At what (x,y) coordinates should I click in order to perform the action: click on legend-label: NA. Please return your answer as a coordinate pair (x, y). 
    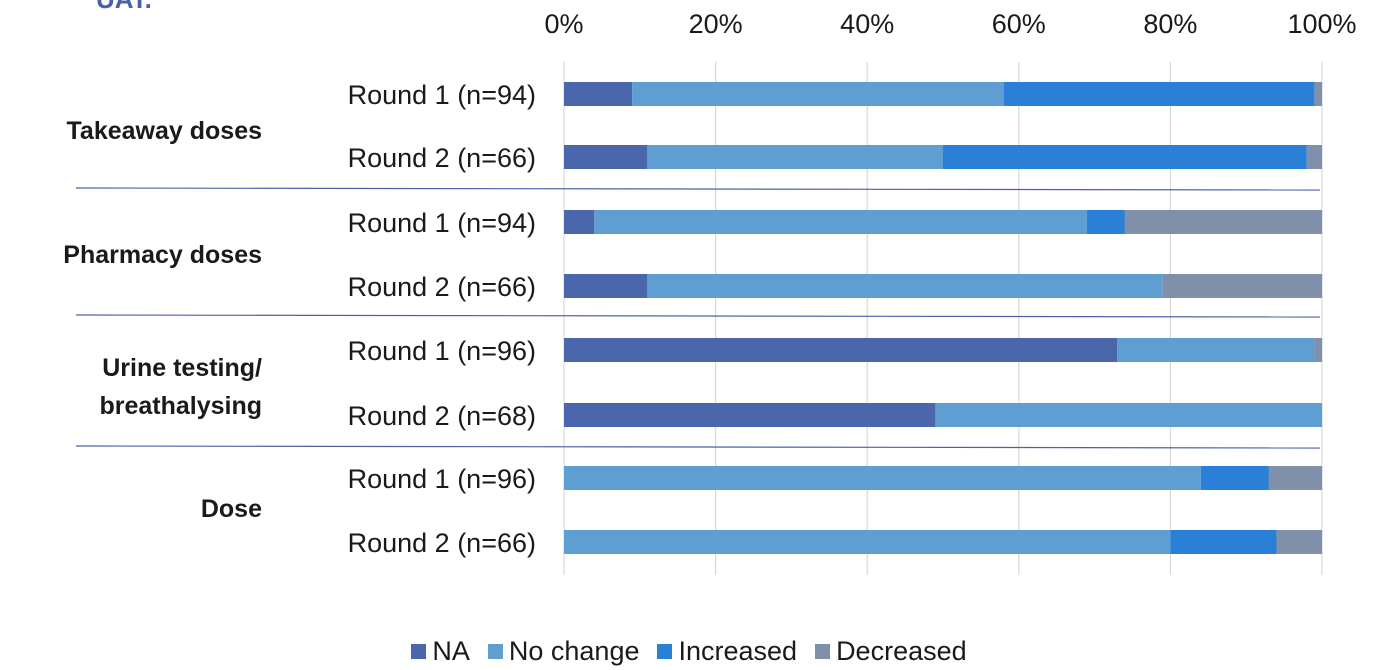
    Looking at the image, I should click on (451, 651).